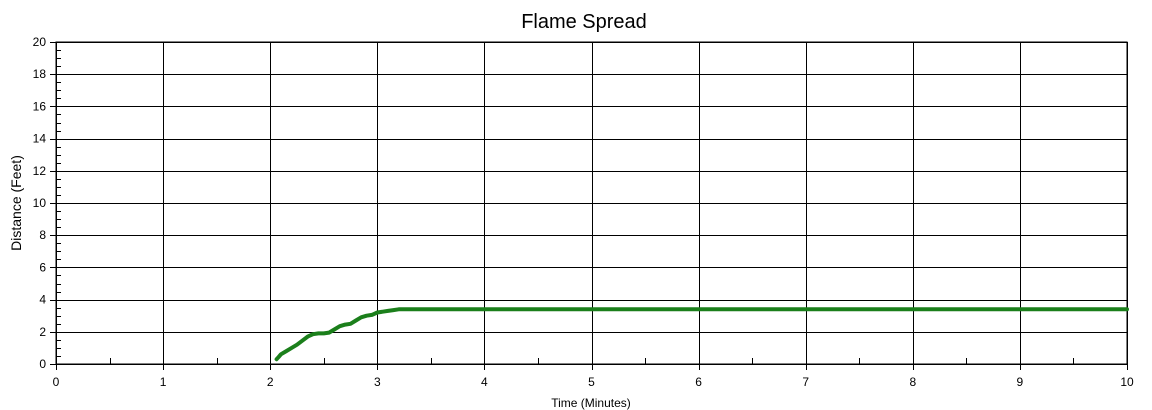  What do you see at coordinates (1127, 382) in the screenshot?
I see `x-tick-label: 10` at bounding box center [1127, 382].